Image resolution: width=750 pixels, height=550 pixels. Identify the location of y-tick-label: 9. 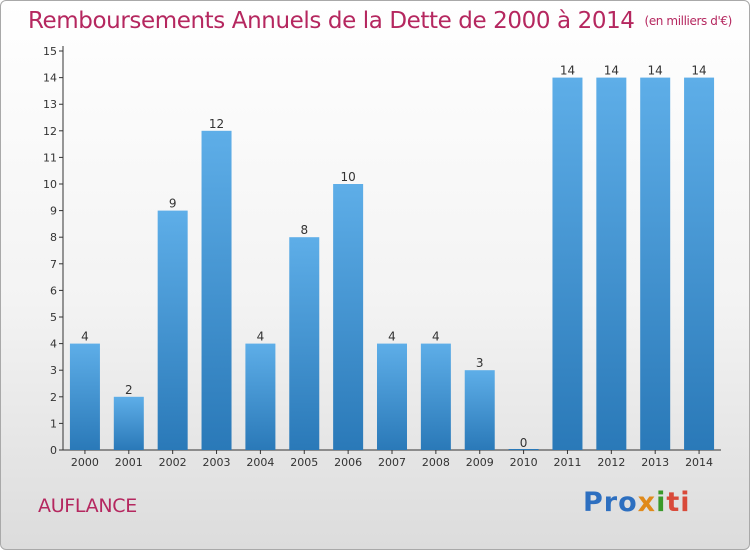
(53, 211).